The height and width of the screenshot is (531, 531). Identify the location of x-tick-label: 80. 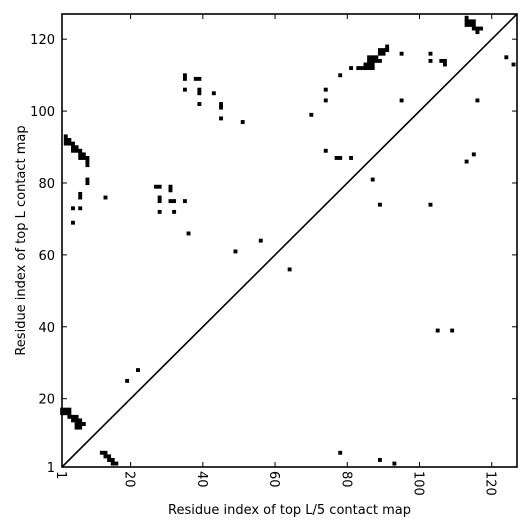
(345, 479).